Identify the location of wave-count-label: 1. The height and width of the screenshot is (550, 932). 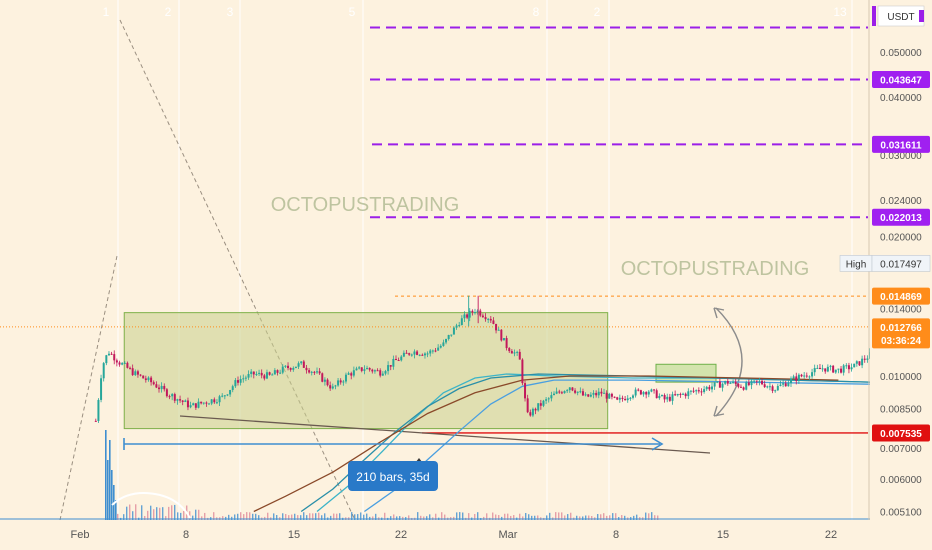
(106, 12).